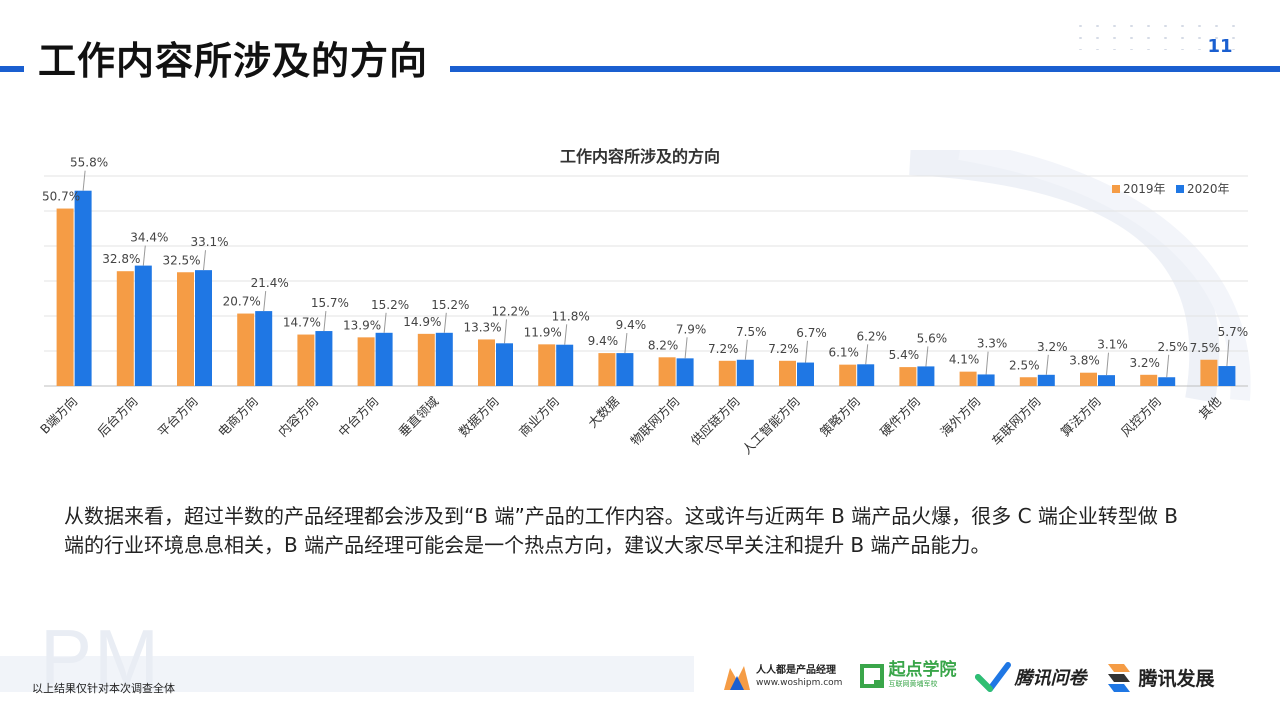 The image size is (1280, 720). Describe the element at coordinates (1172, 347) in the screenshot. I see `data-label-2020年-风控方向: 2.5%` at that location.